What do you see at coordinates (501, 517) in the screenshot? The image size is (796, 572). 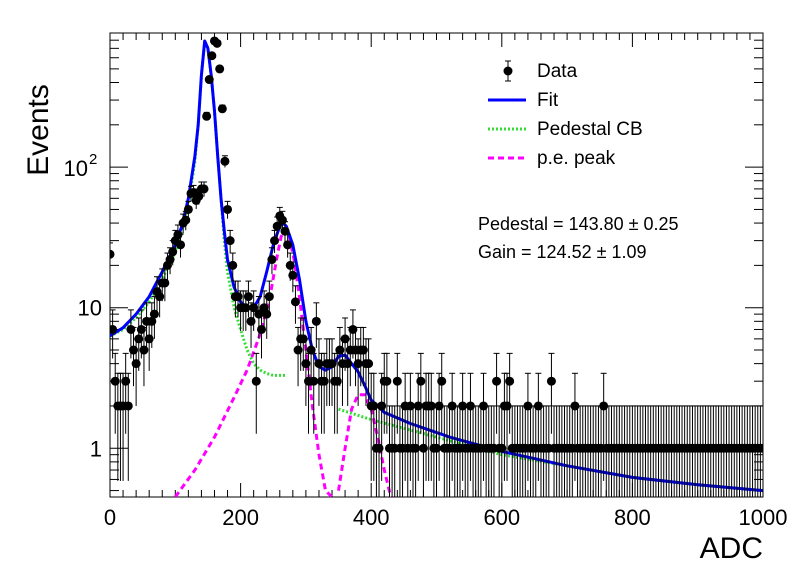 I see `x-tick-label: 600` at bounding box center [501, 517].